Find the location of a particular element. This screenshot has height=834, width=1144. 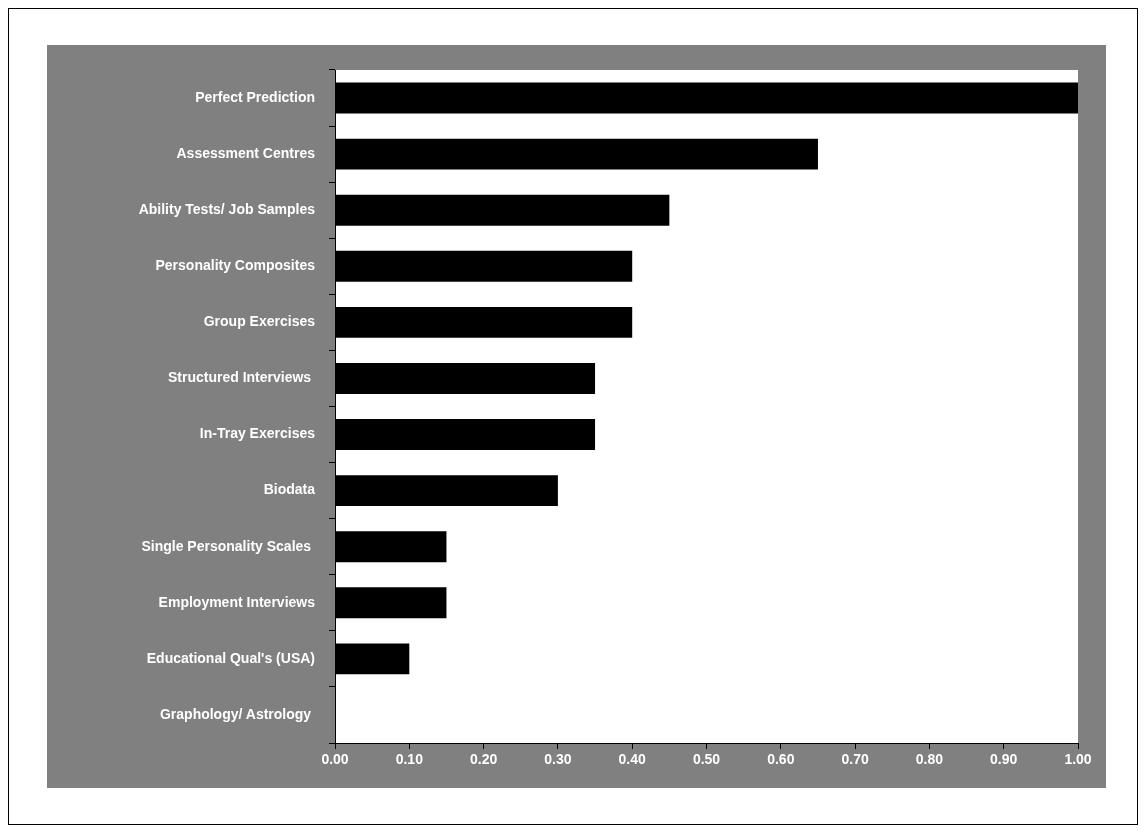

y-tick-label: Ability Tests/ Job Samples is located at coordinates (227, 209).